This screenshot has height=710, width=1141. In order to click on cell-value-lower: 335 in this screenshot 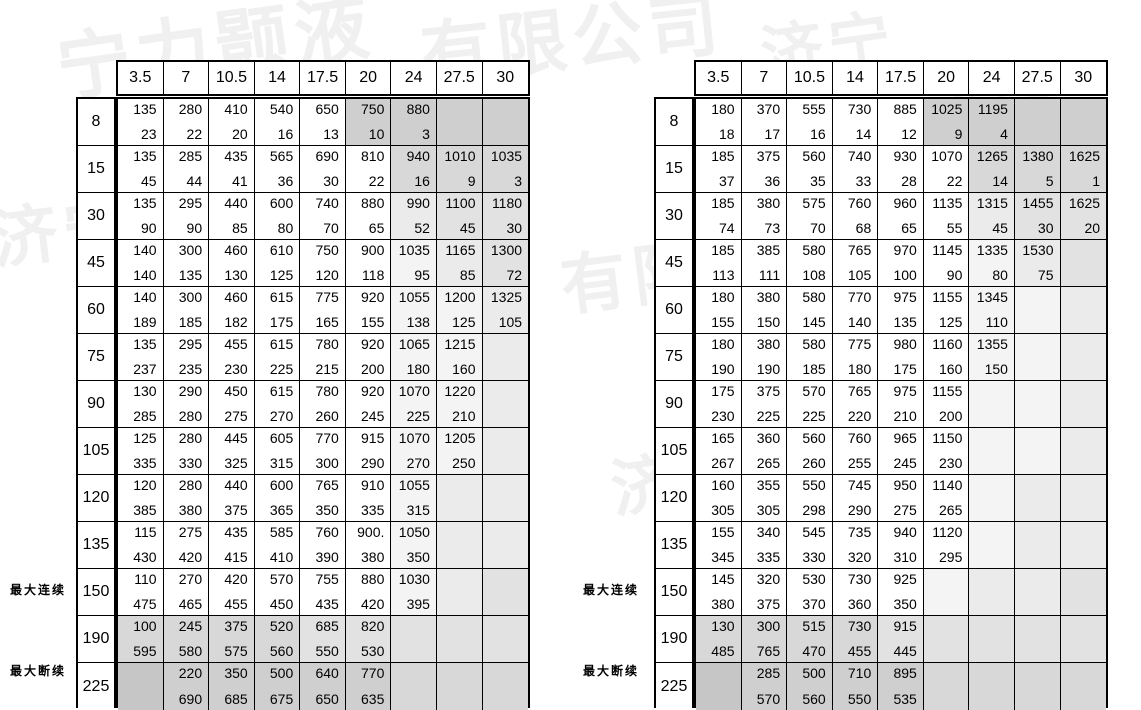, I will do `click(768, 557)`.